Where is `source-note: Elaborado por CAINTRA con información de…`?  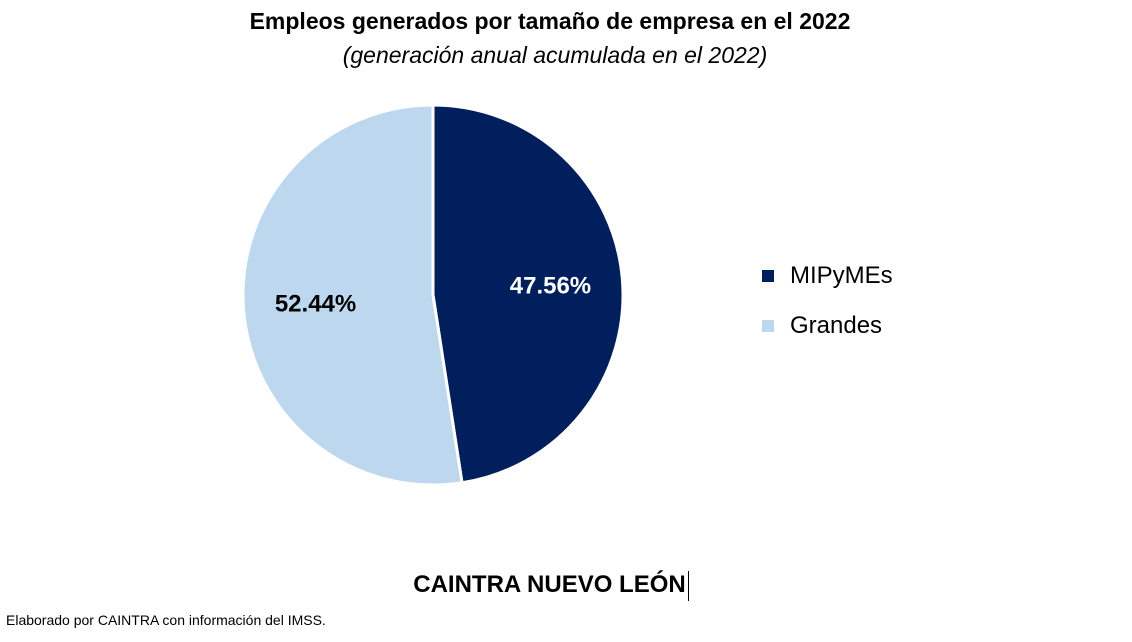
source-note: Elaborado por CAINTRA con información de… is located at coordinates (166, 620).